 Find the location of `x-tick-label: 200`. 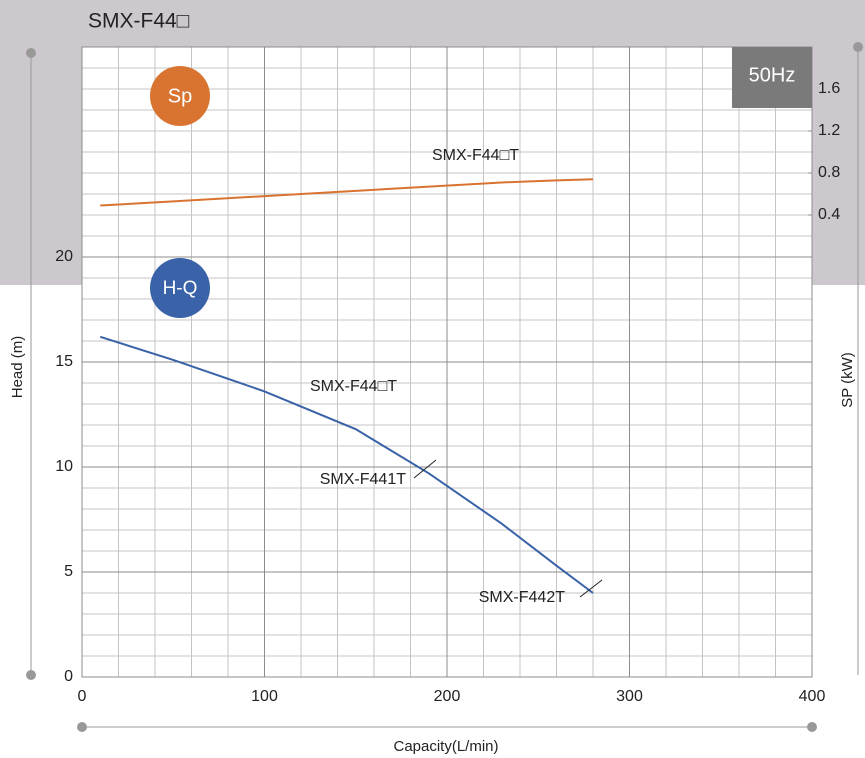

x-tick-label: 200 is located at coordinates (447, 696).